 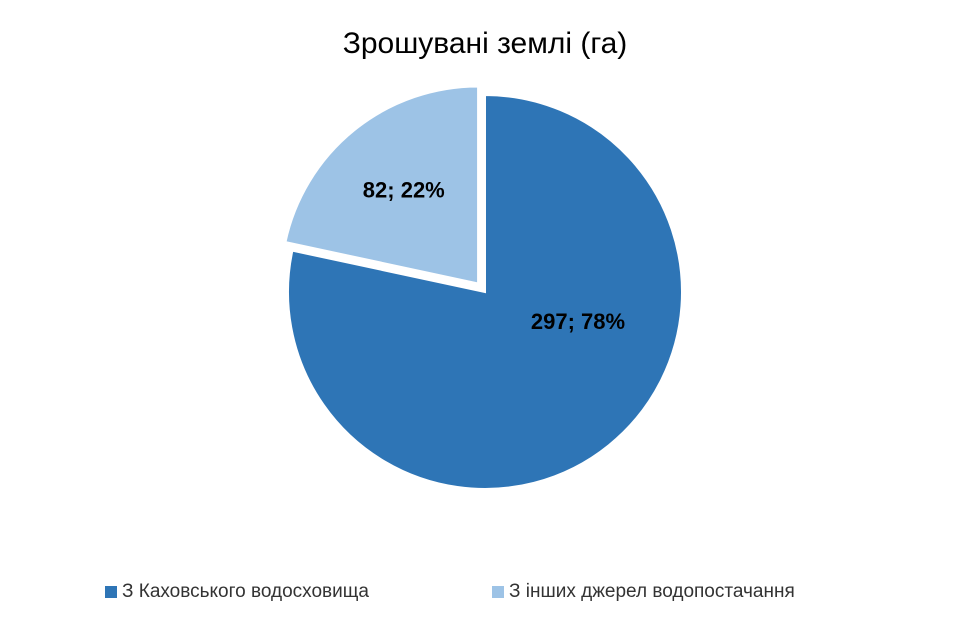 I want to click on data-label: 82; 22%, so click(x=404, y=189).